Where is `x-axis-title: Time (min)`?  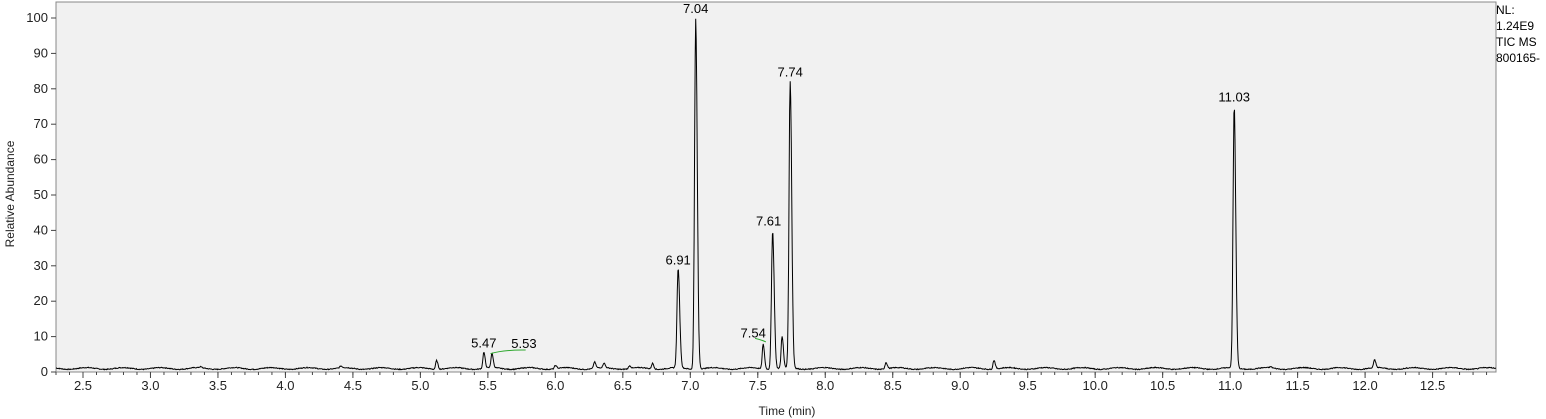
x-axis-title: Time (min) is located at coordinates (787, 411).